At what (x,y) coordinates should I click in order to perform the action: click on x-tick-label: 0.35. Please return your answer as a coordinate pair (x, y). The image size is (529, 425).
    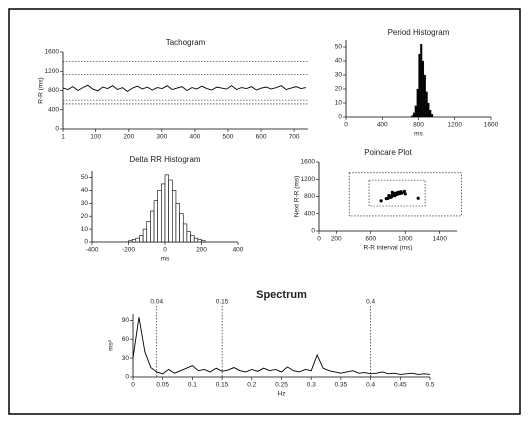
    Looking at the image, I should click on (341, 385).